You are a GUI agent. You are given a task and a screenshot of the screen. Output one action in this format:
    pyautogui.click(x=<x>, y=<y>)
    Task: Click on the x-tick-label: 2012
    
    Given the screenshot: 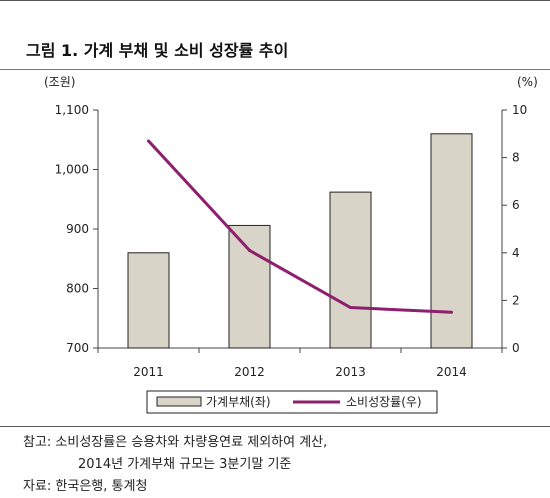 What is the action you would take?
    pyautogui.click(x=249, y=372)
    